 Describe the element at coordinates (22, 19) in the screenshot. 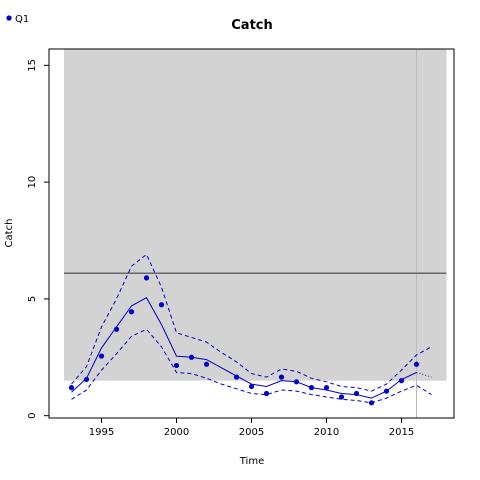

I see `legend-entry-q1: Q1` at that location.